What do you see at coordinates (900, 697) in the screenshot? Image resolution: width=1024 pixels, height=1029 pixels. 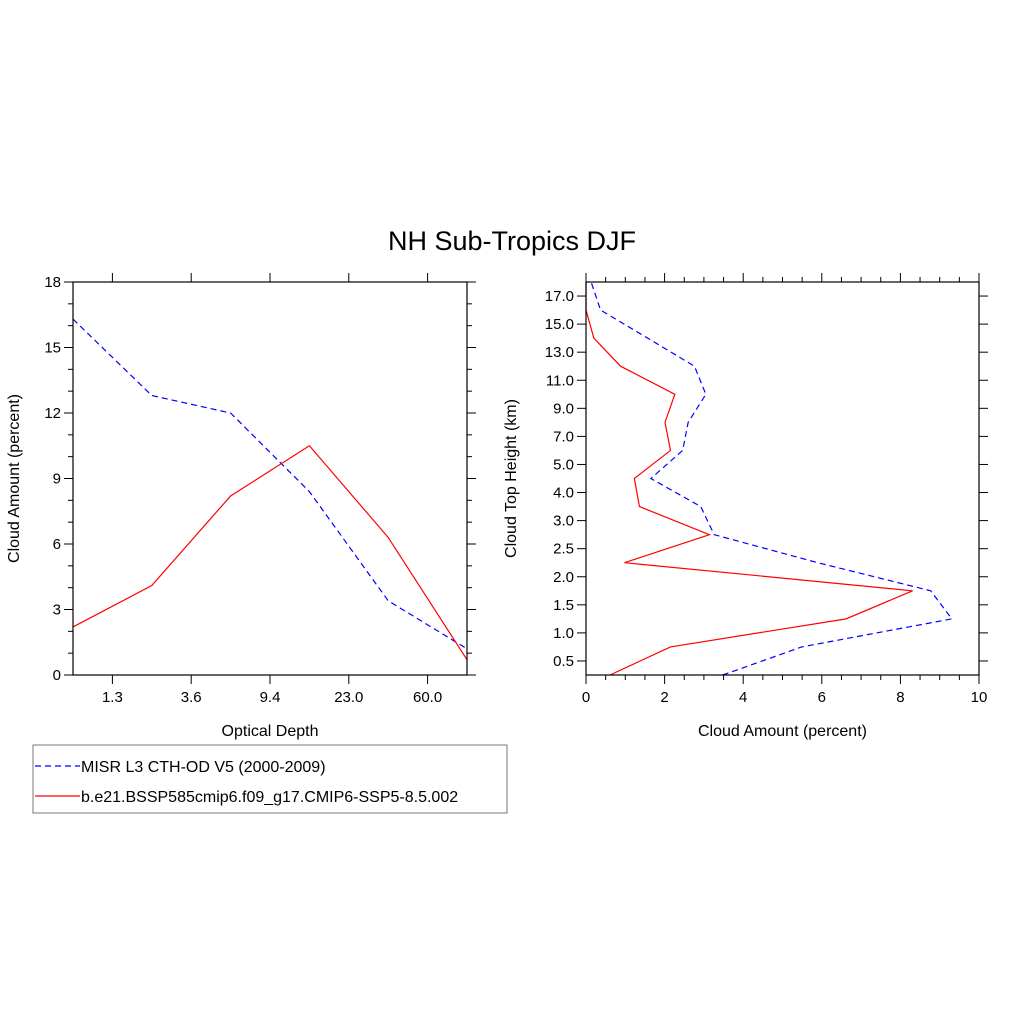 I see `x-tick-label: 8` at bounding box center [900, 697].